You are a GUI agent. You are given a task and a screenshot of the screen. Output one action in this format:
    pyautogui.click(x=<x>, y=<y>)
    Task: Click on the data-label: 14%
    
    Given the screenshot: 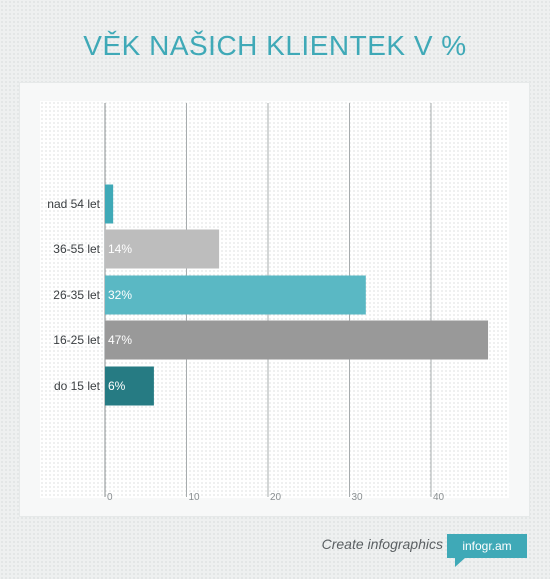 What is the action you would take?
    pyautogui.click(x=120, y=249)
    